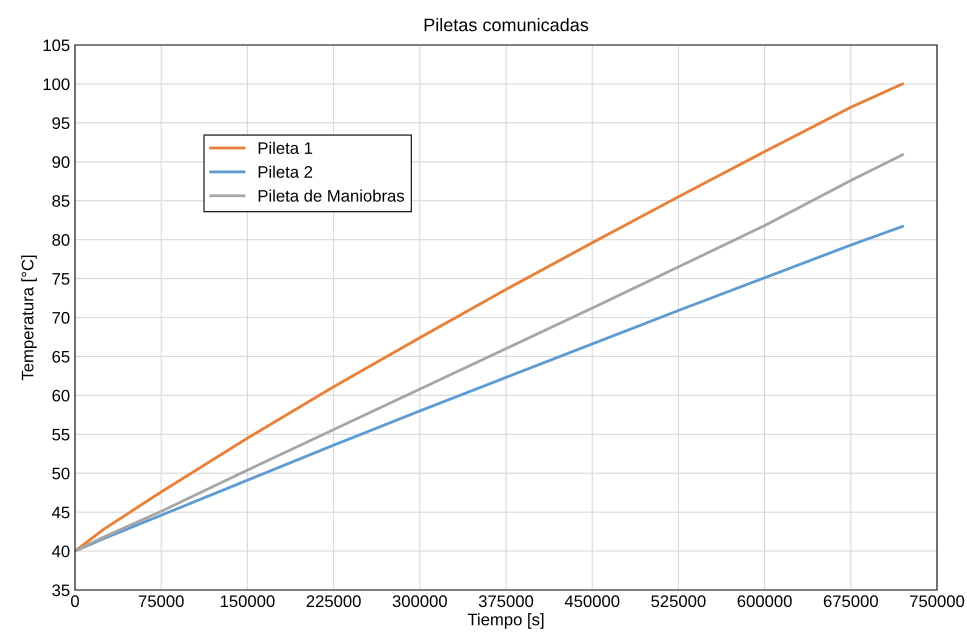 The height and width of the screenshot is (640, 967). I want to click on x-tick-label: 75000, so click(161, 601).